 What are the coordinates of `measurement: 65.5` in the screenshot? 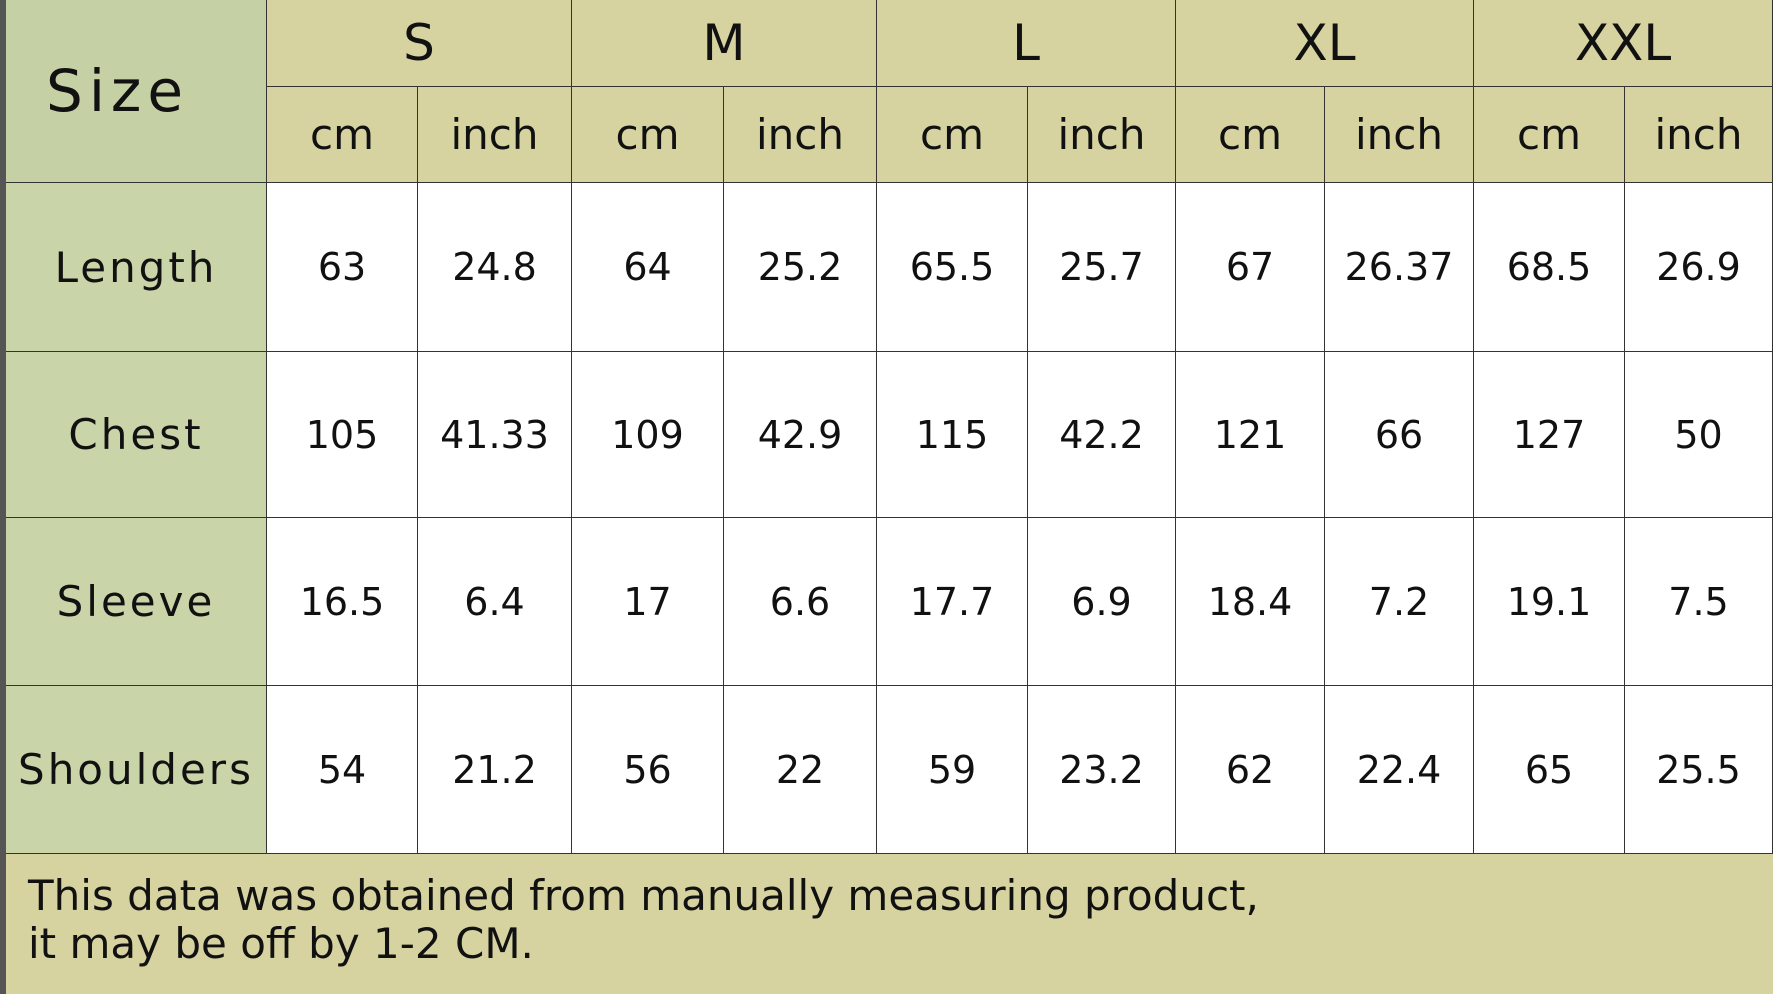 It's located at (952, 267).